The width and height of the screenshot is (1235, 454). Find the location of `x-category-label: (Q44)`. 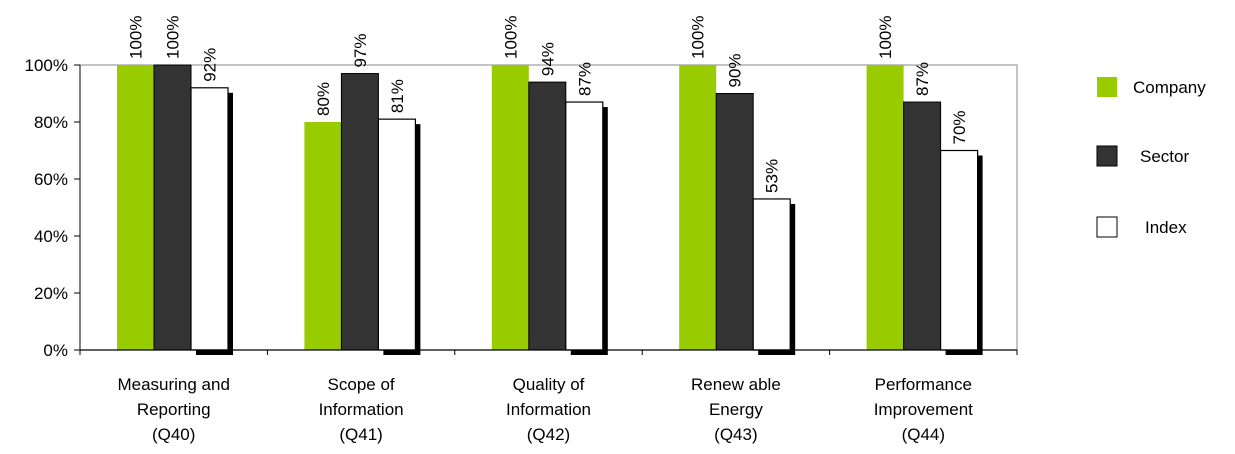

x-category-label: (Q44) is located at coordinates (923, 434).